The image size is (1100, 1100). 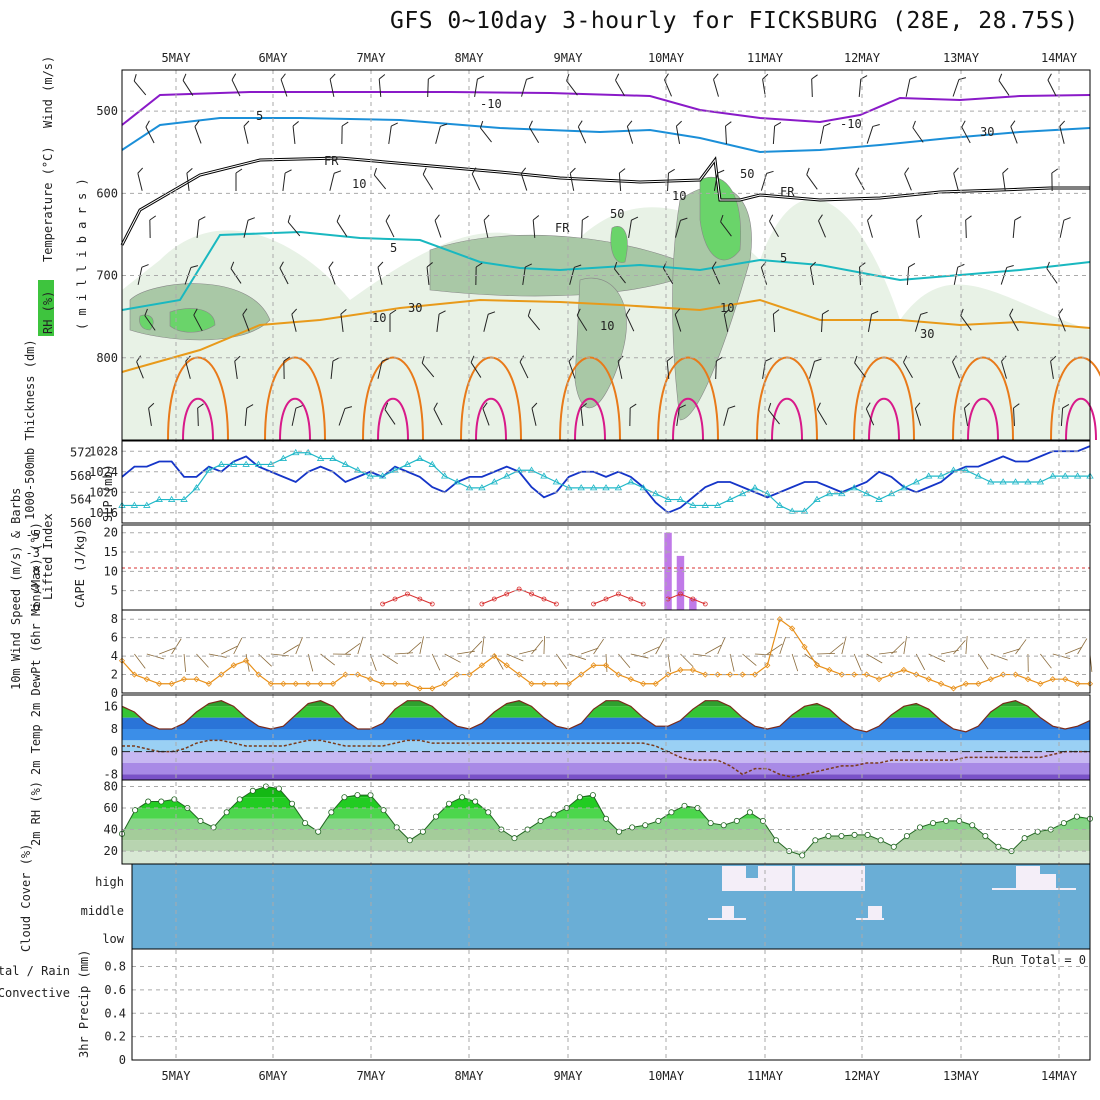 I want to click on cloud-fill, so click(x=830, y=878).